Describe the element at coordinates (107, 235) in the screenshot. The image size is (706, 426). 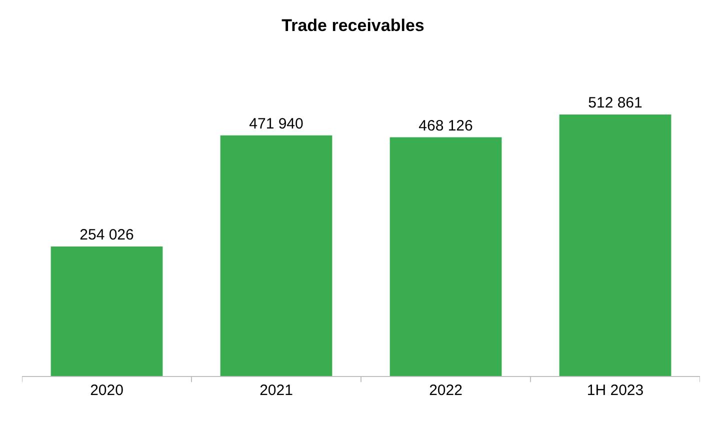
I see `data-label: 254 026` at that location.